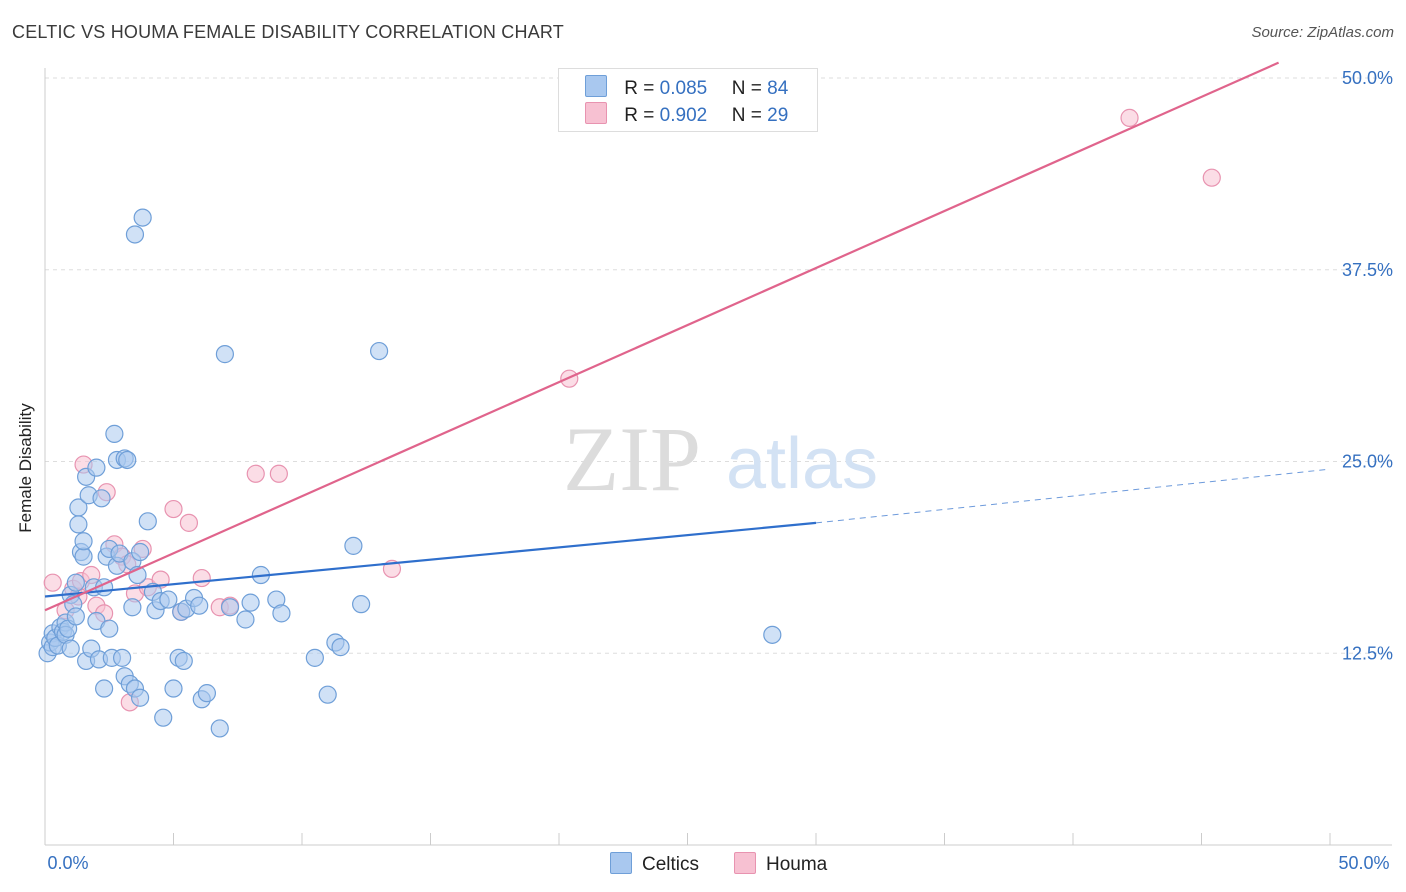  I want to click on bottom-legend-celtics: Celtics, so click(654, 864).